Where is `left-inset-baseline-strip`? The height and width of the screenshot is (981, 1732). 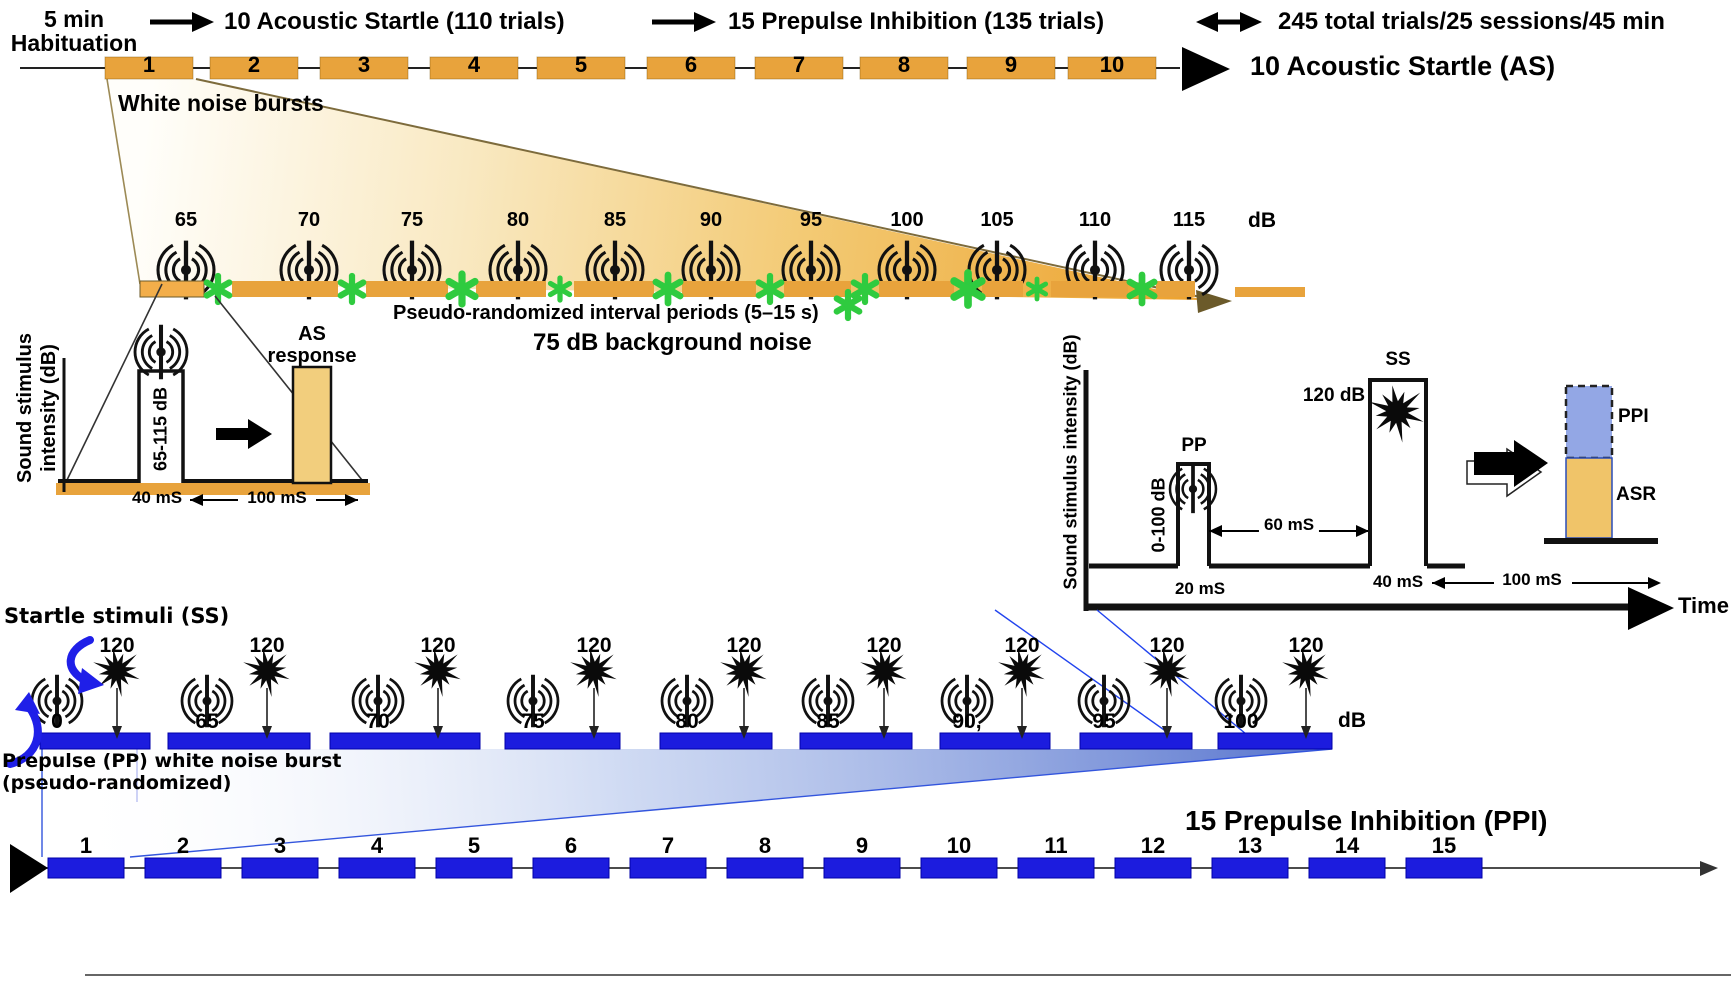 left-inset-baseline-strip is located at coordinates (213, 489).